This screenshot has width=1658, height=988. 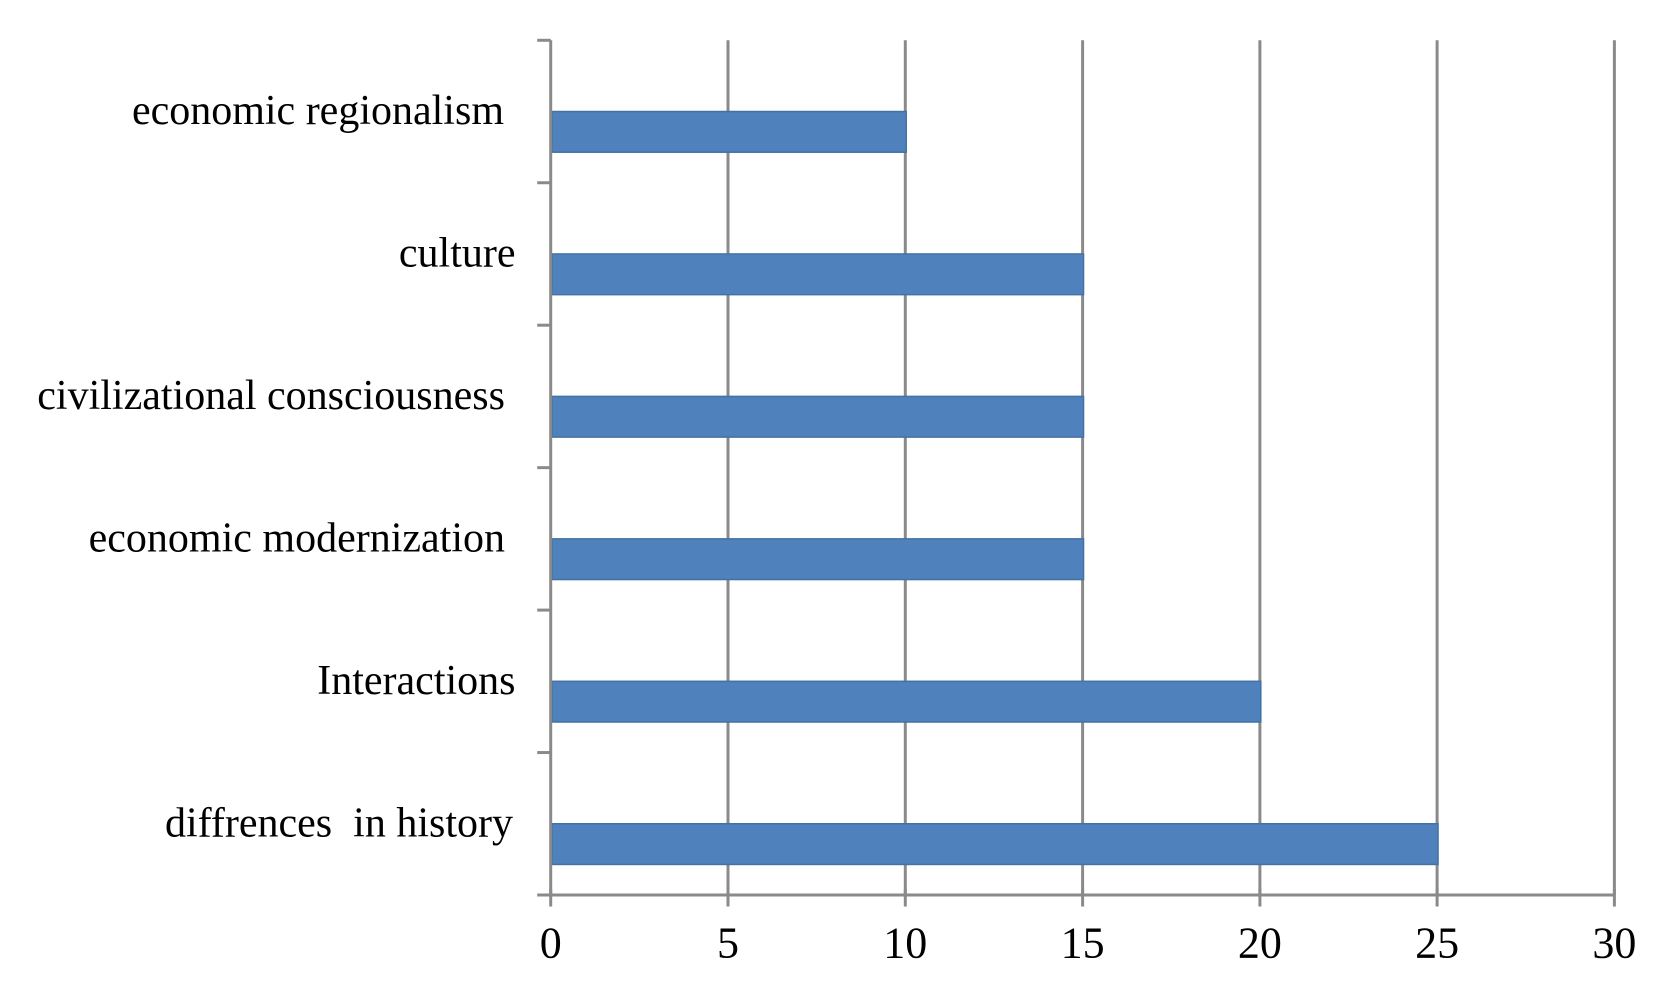 I want to click on svg-text: 5, so click(x=728, y=943).